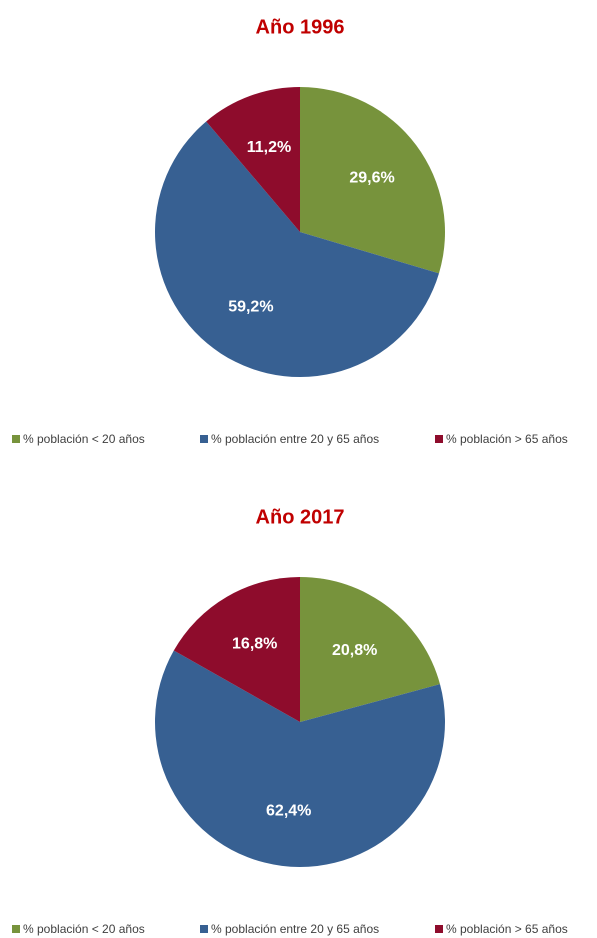 This screenshot has height=938, width=597. I want to click on data-label: 16,8%, so click(254, 644).